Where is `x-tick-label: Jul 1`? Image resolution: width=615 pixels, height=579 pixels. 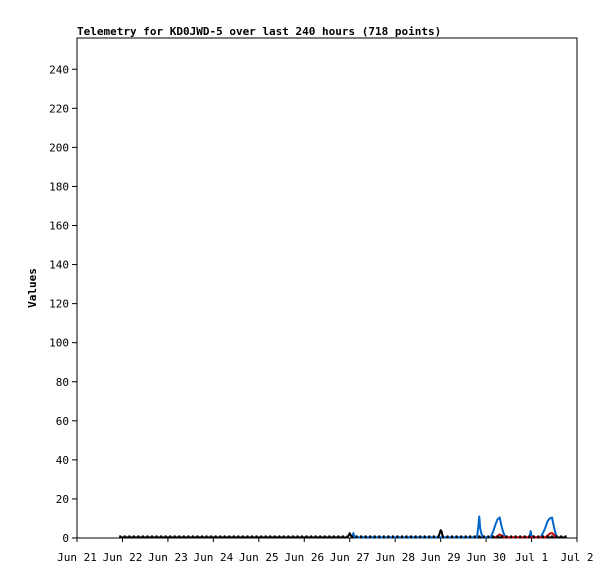
x-tick-label: Jul 1 is located at coordinates (531, 557).